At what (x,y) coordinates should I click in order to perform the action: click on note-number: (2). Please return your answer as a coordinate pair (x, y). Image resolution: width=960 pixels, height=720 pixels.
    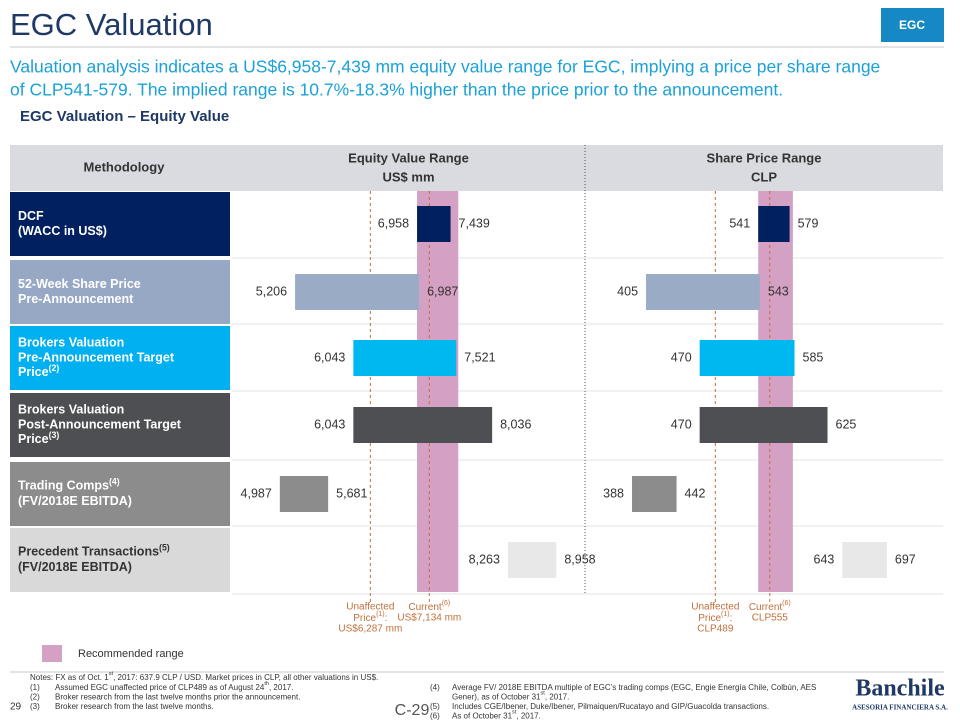
    Looking at the image, I should click on (35, 697).